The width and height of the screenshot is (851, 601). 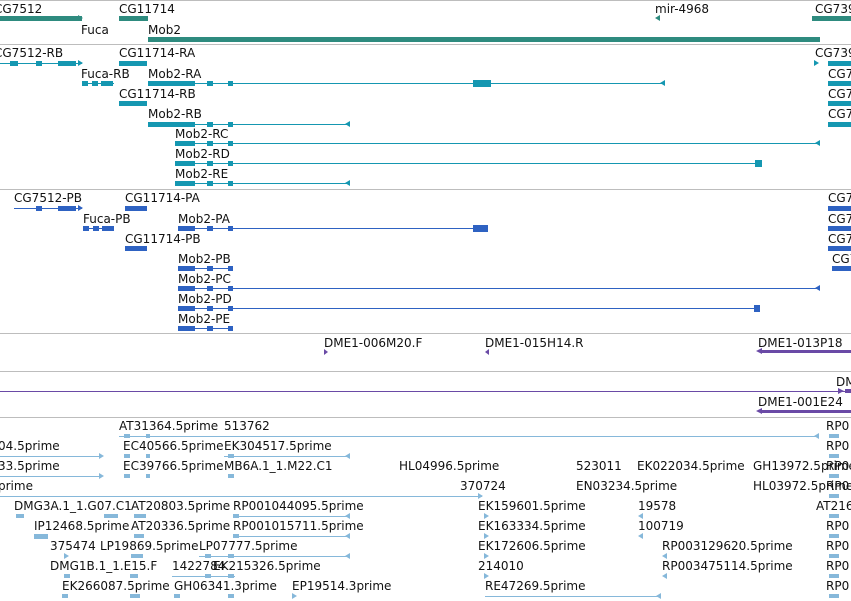 What do you see at coordinates (802, 486) in the screenshot?
I see `est-label: HL03972.5prime` at bounding box center [802, 486].